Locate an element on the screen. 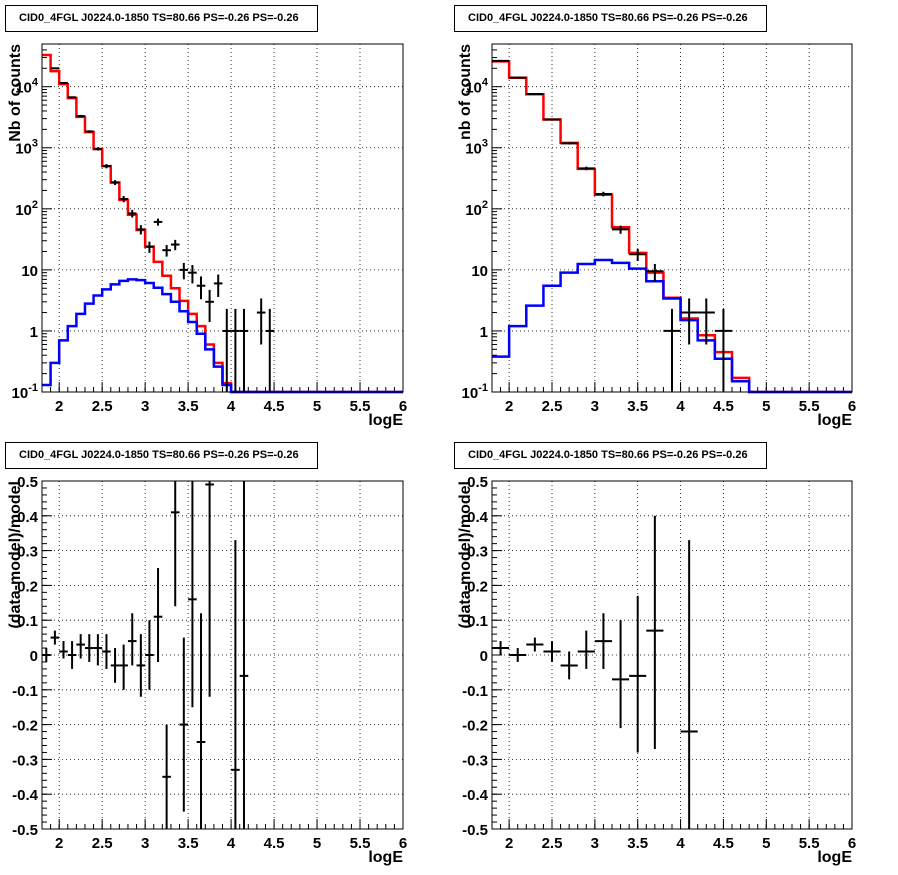  y-tick-label: 1 is located at coordinates (484, 332).